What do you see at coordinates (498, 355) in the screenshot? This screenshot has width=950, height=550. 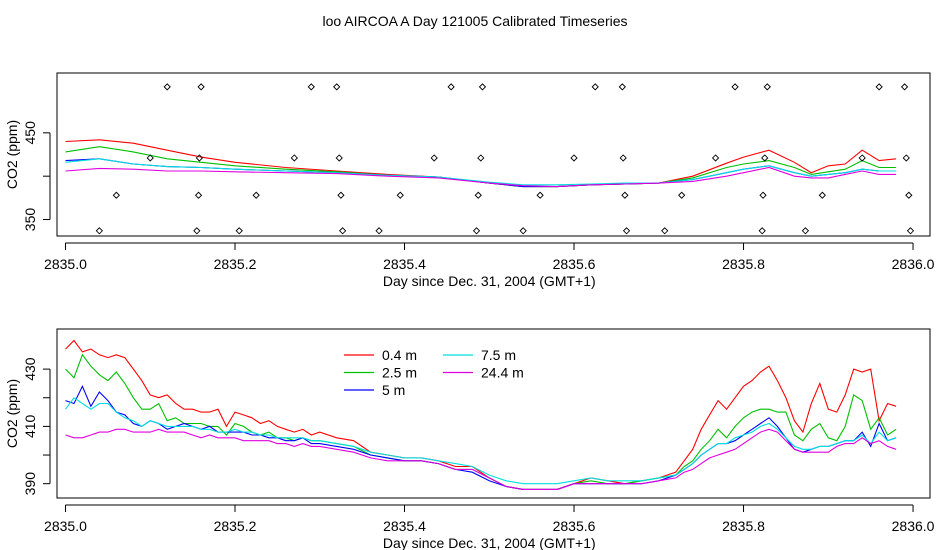 I see `legend-label: 7.5 m` at bounding box center [498, 355].